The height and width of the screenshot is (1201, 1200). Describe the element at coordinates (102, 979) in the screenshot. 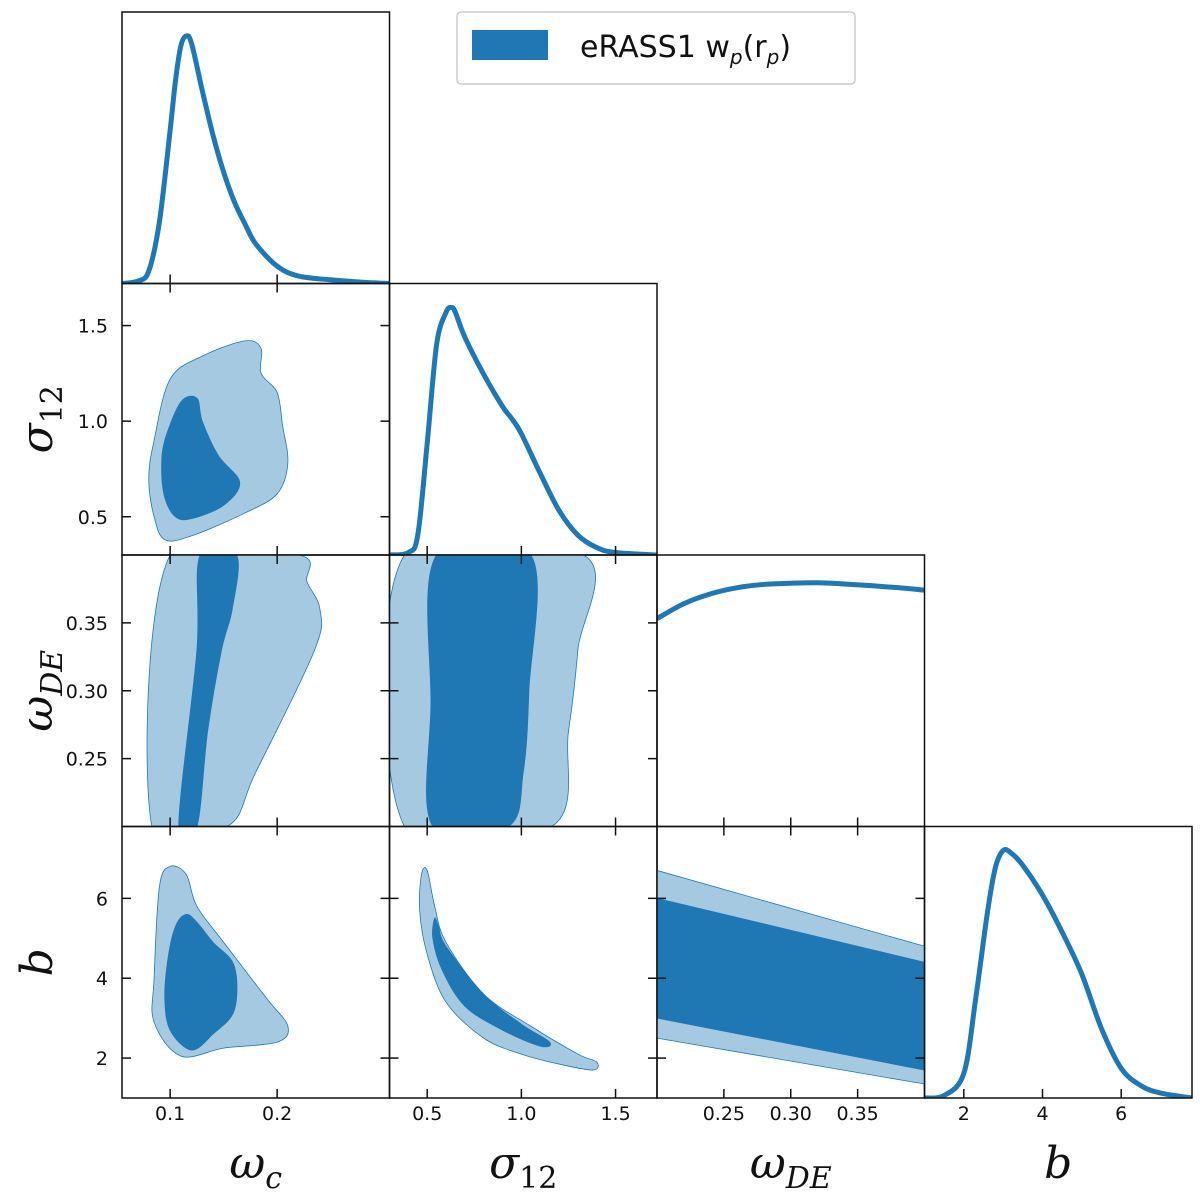

I see `y-tick-label: 4` at that location.